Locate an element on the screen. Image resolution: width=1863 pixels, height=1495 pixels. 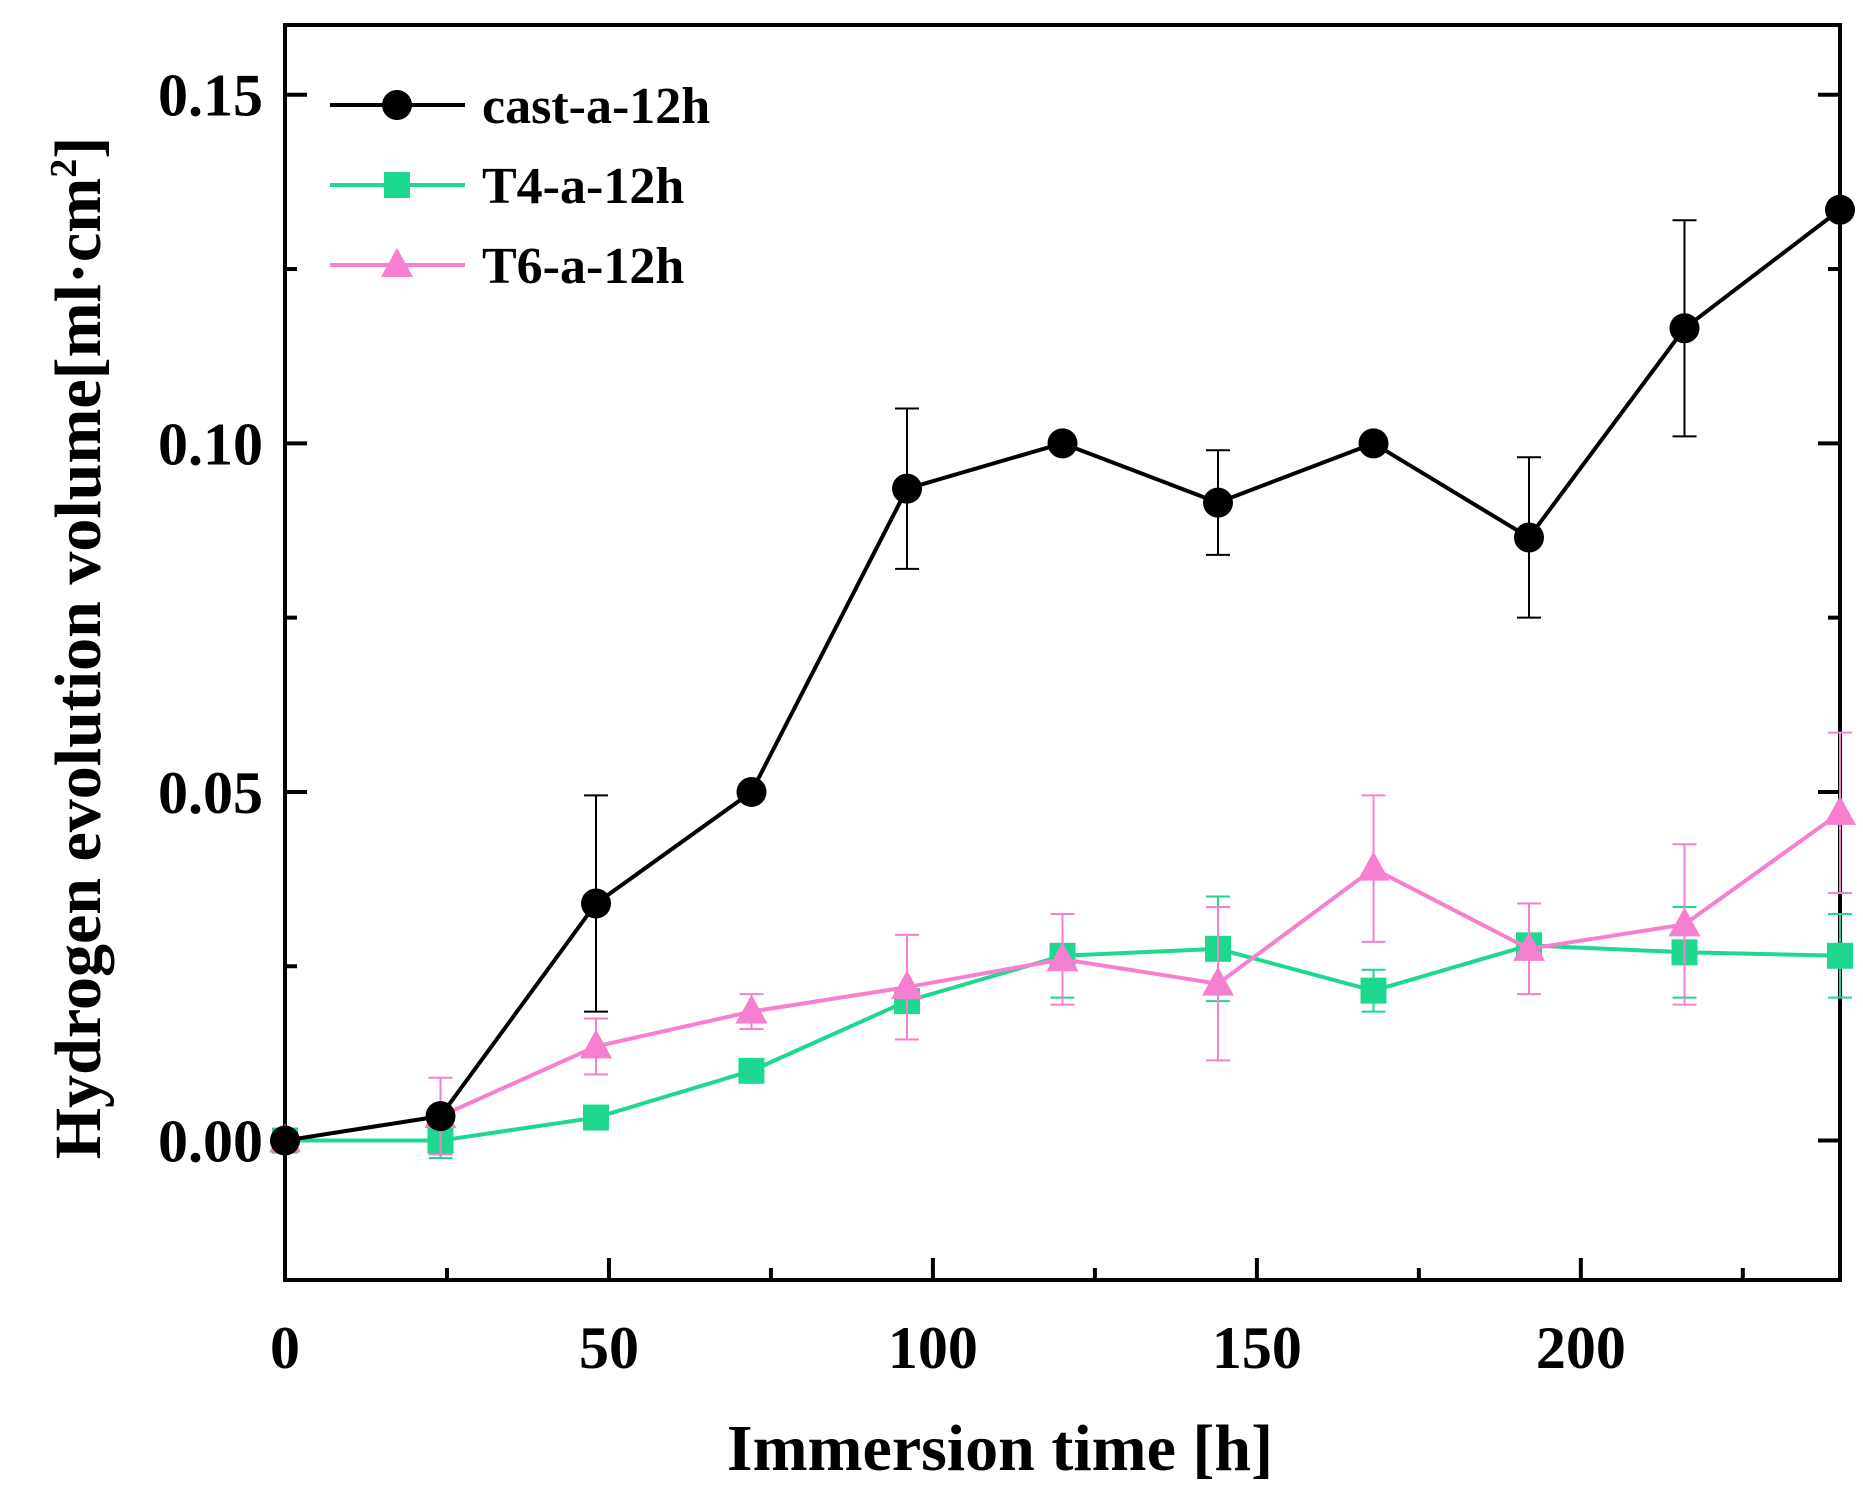
legend: cast-a-12h T4-a-12h T6-a-12h is located at coordinates (520, 186).